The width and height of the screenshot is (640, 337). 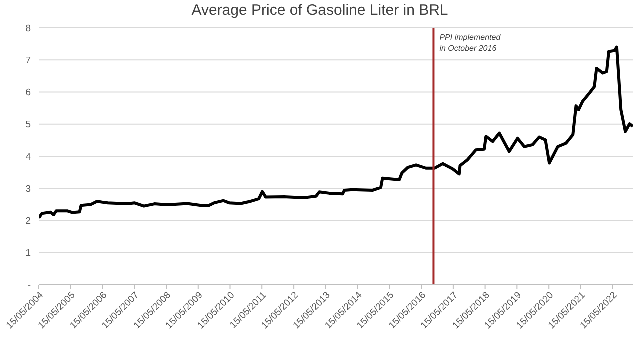 I want to click on y-tick-label: 3, so click(x=28, y=189).